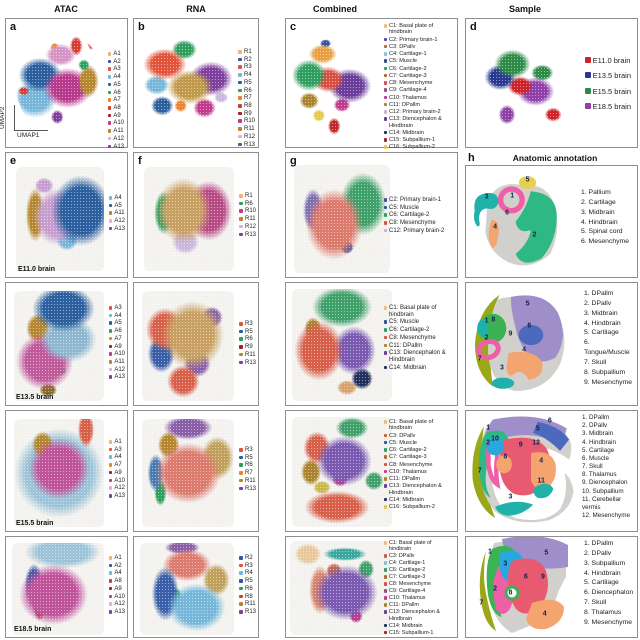  Describe the element at coordinates (66, 344) in the screenshot. I see `panel-e-row2: E13.5 brain A3 A4 A5 A6 A7 A9 A10 A11 A12 A13` at that location.